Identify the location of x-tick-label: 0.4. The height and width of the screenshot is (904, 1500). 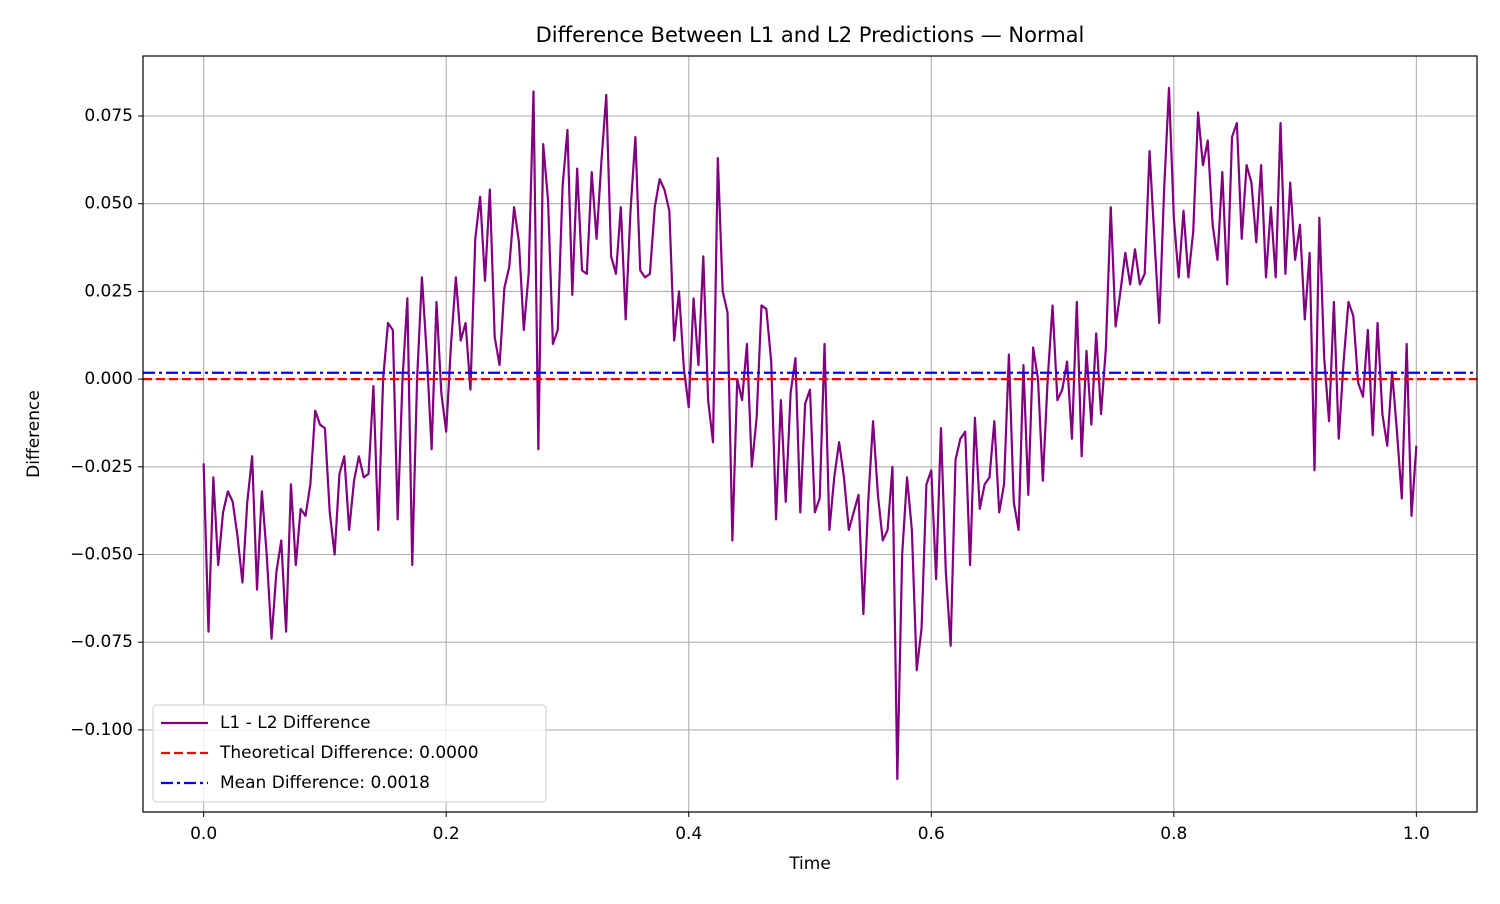
(688, 834).